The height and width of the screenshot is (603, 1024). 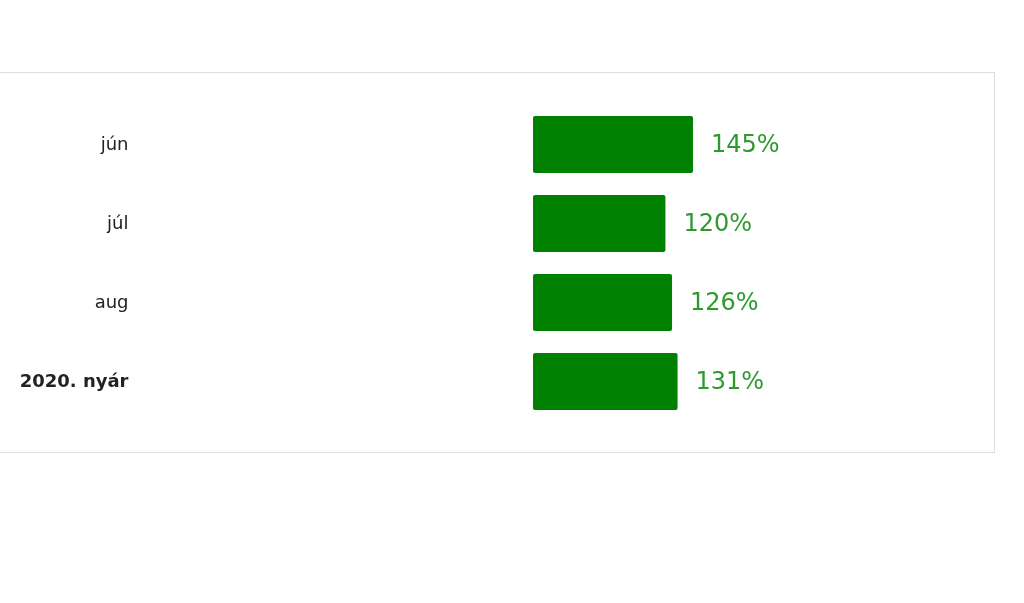 I want to click on data-label: 126%, so click(x=724, y=301).